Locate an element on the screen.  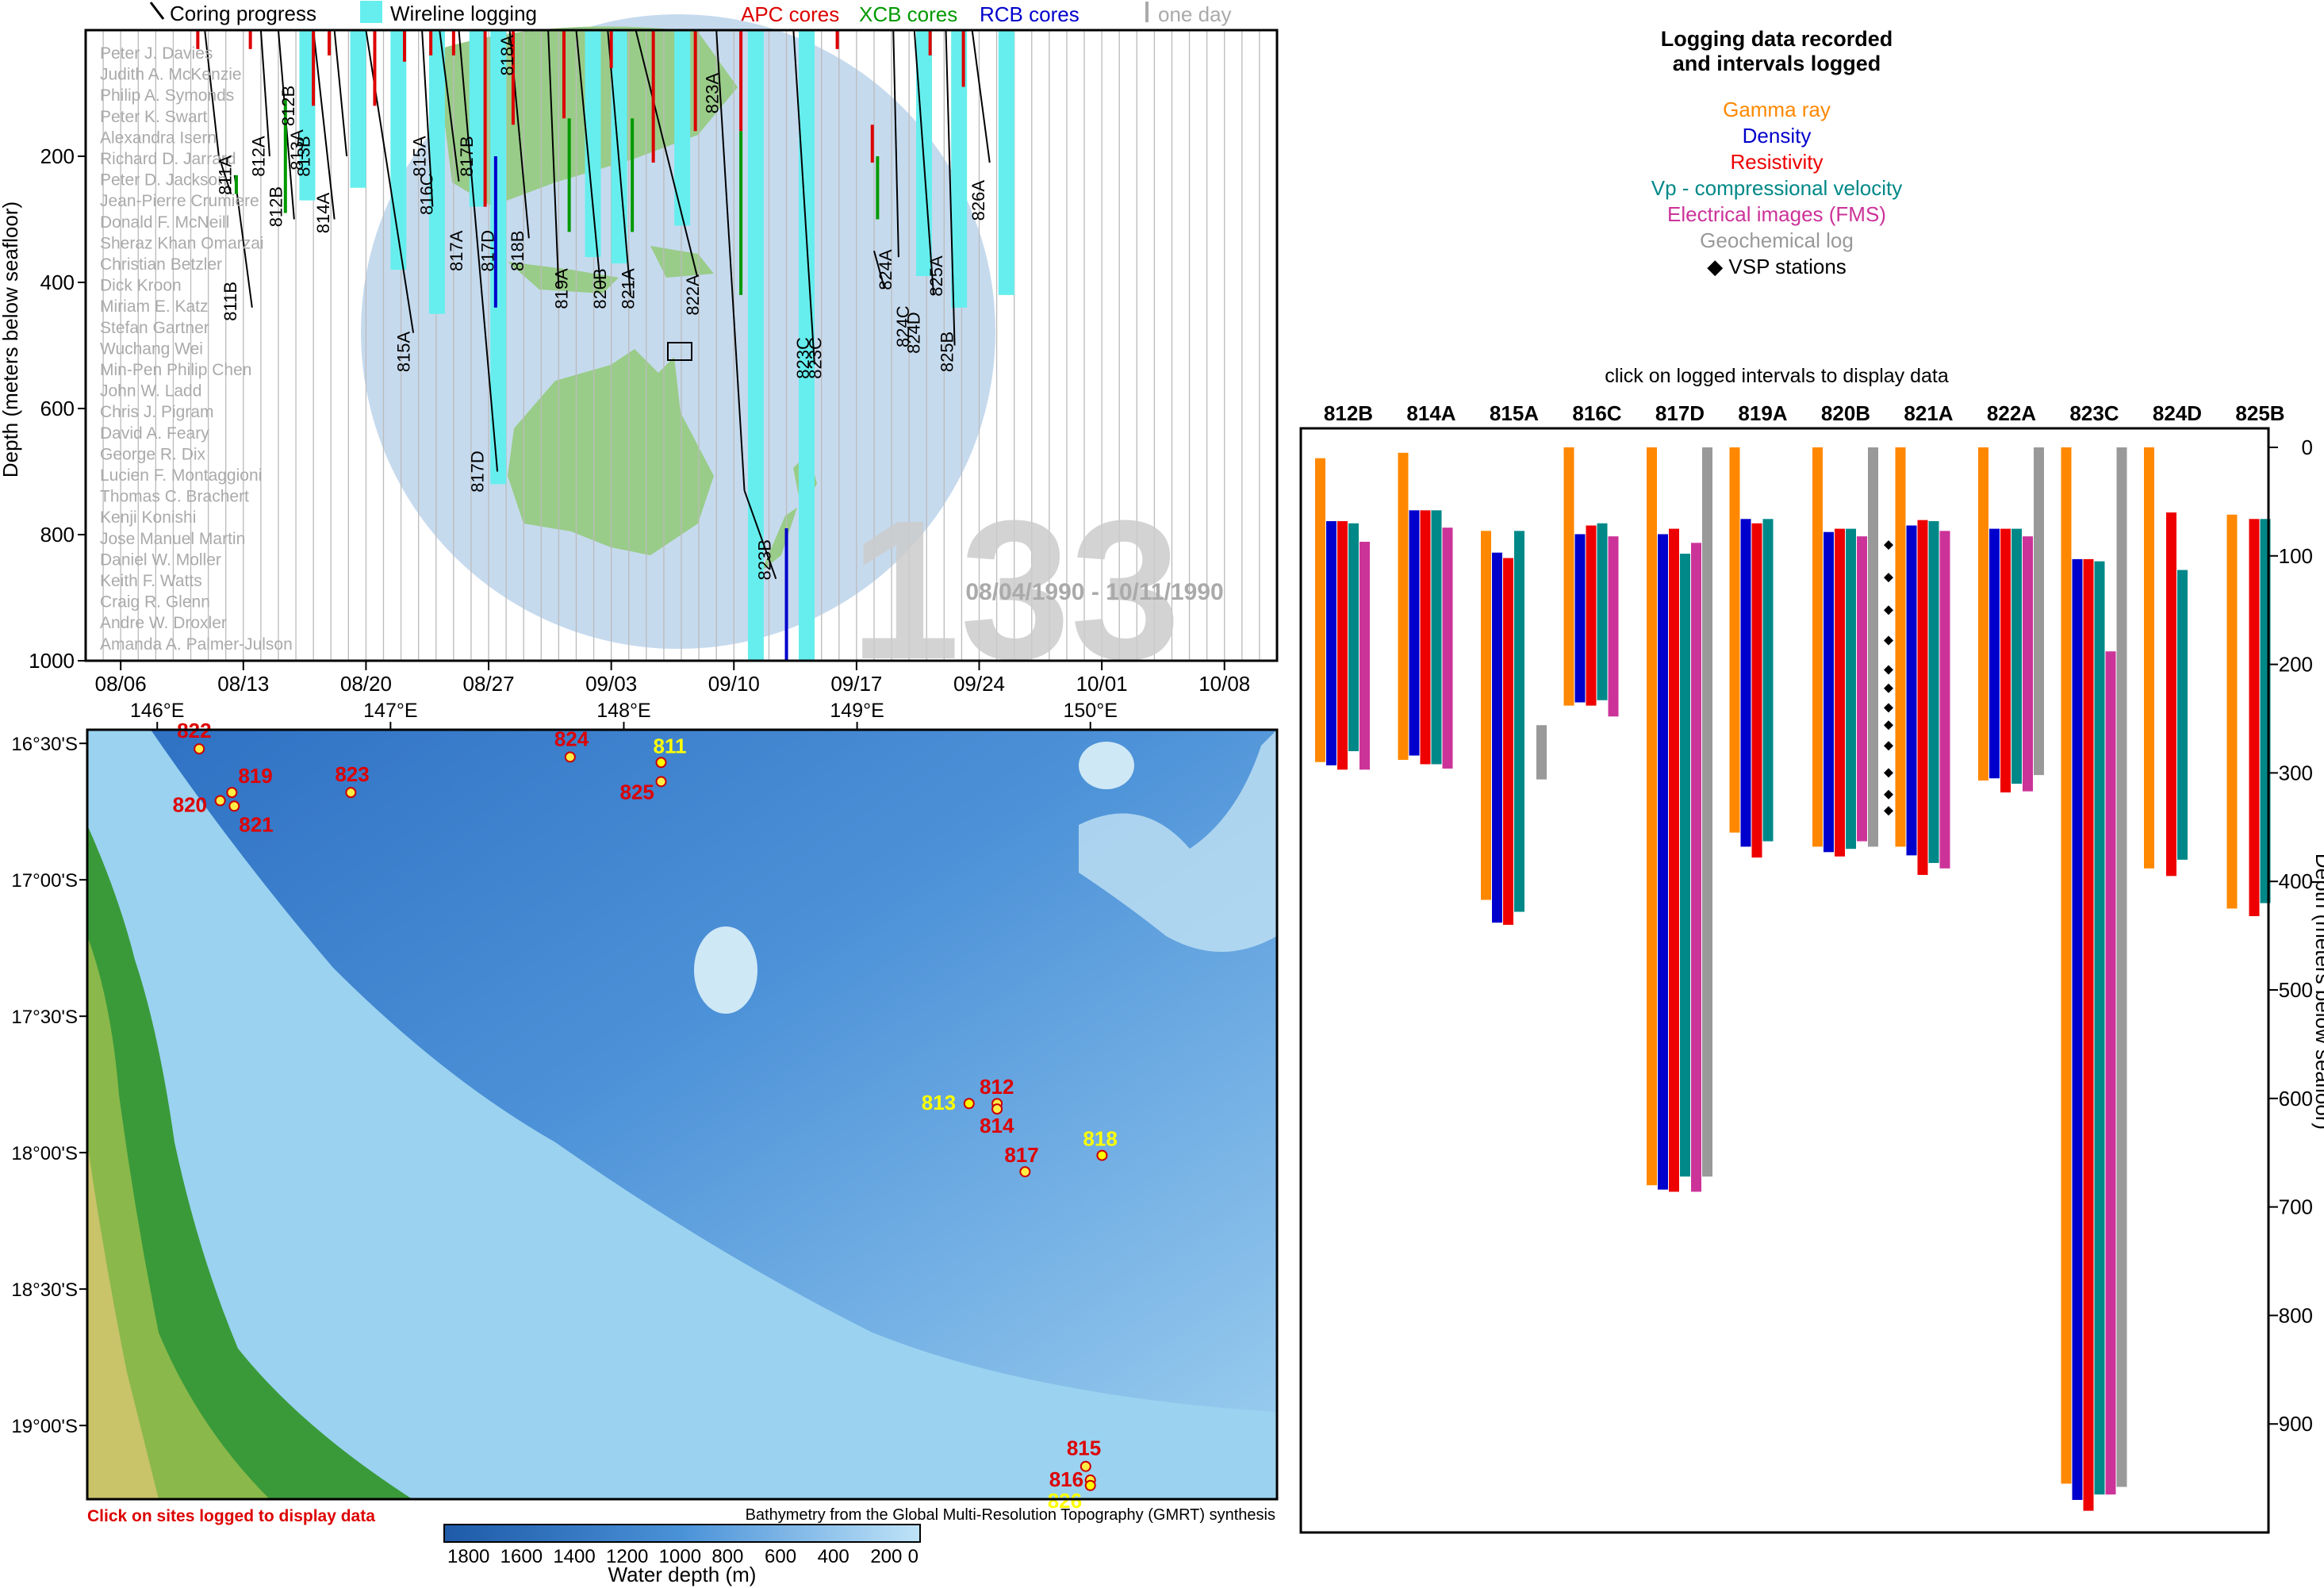
hole-label: 821A is located at coordinates (628, 288).